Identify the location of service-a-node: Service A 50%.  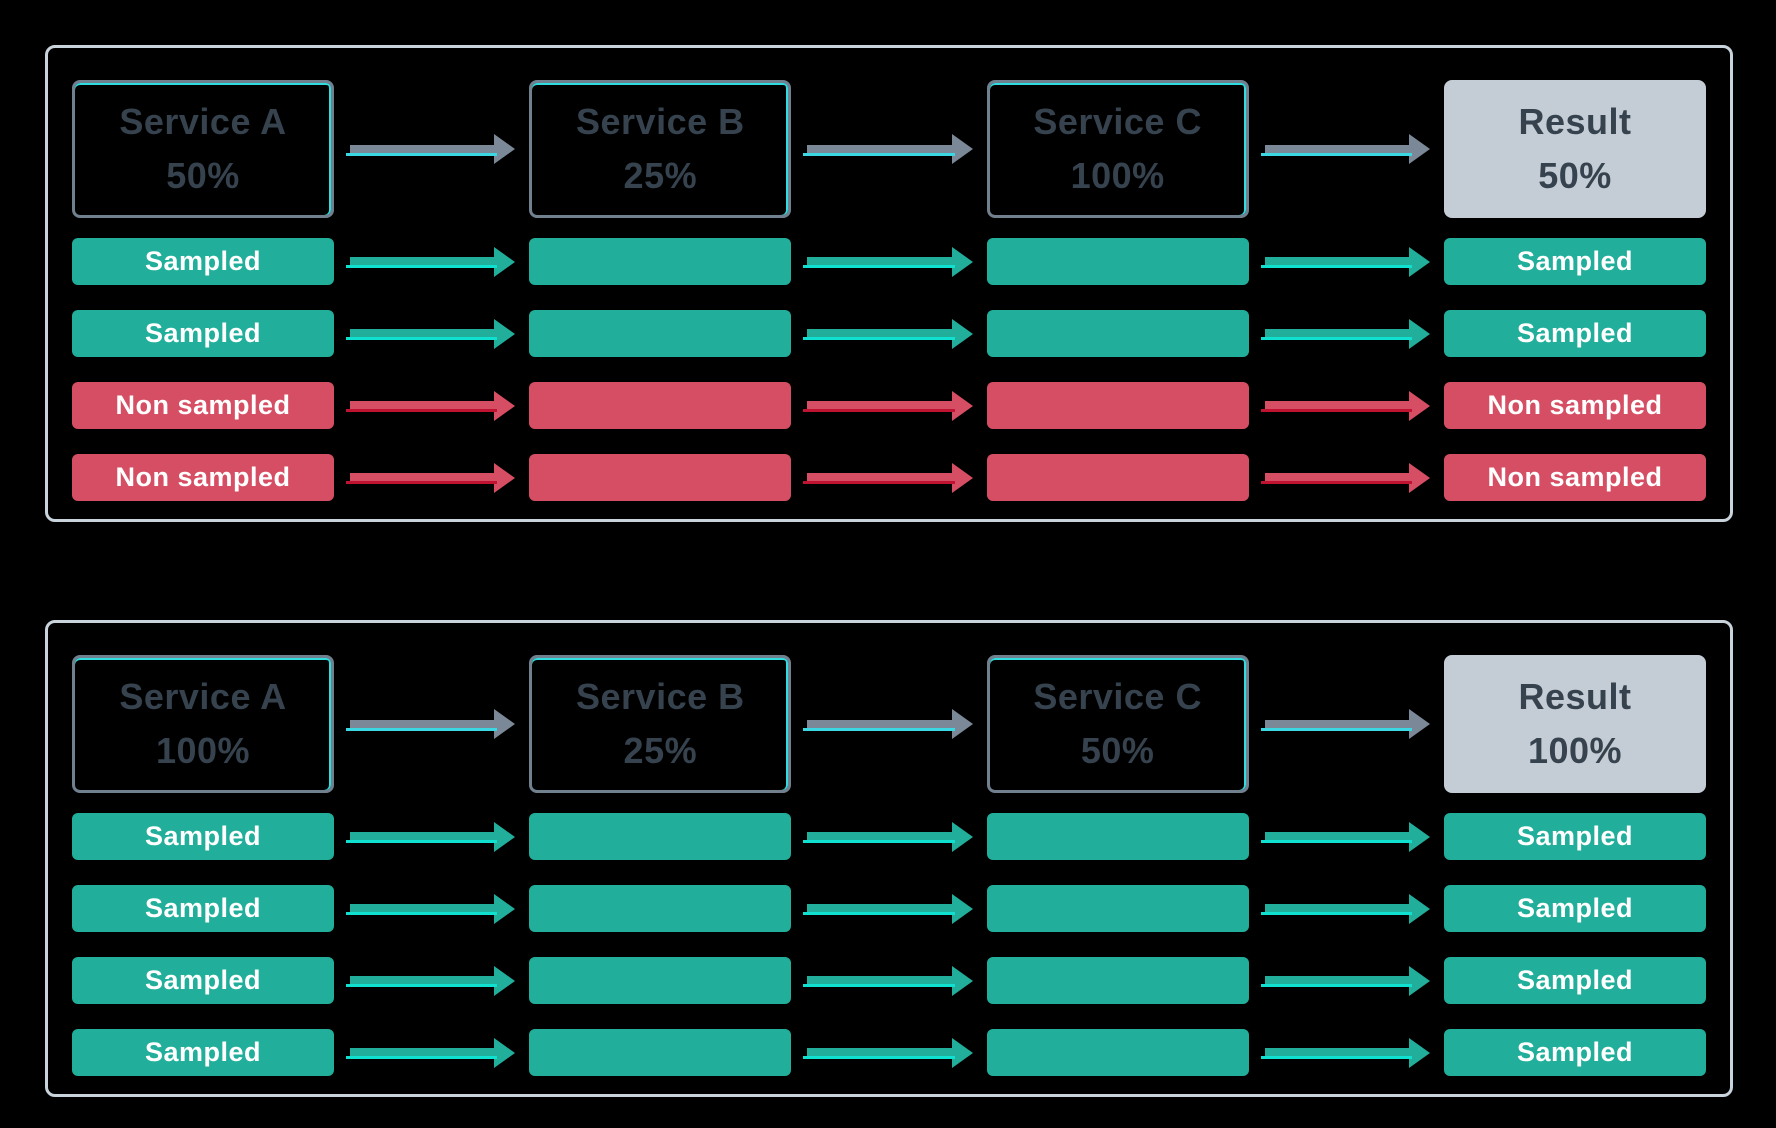
(203, 149).